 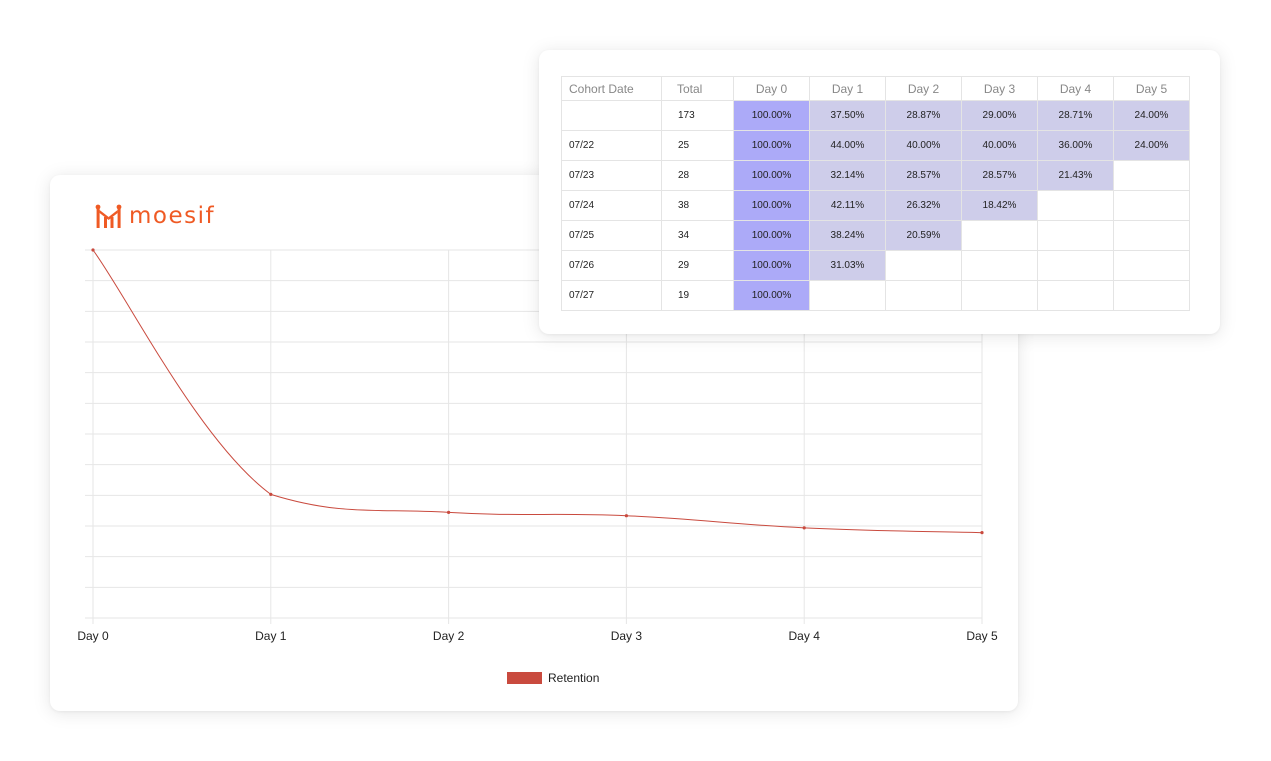 I want to click on table-row: 173 100.00% 37.50% 28.87% 29.00% 28.71% 24.00%, so click(x=875, y=115).